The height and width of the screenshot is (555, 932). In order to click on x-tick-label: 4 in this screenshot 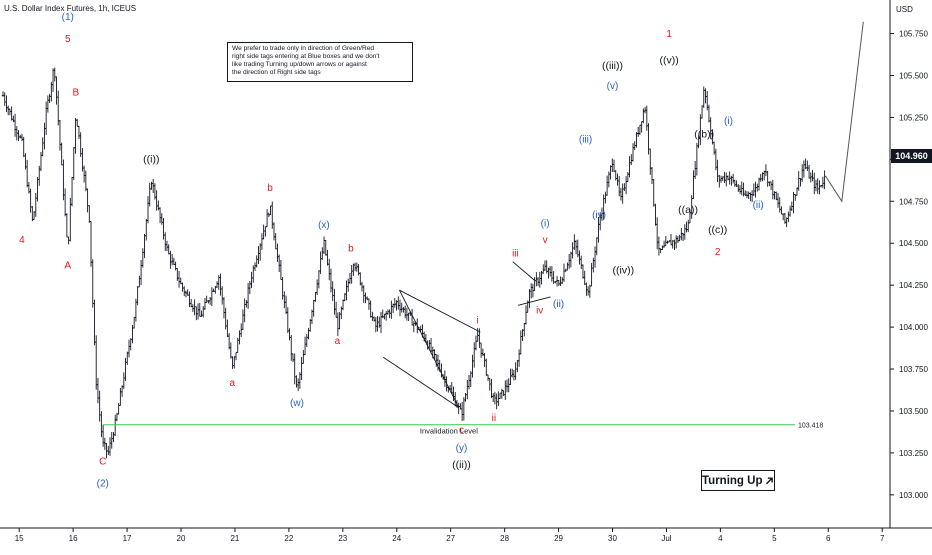, I will do `click(720, 538)`.